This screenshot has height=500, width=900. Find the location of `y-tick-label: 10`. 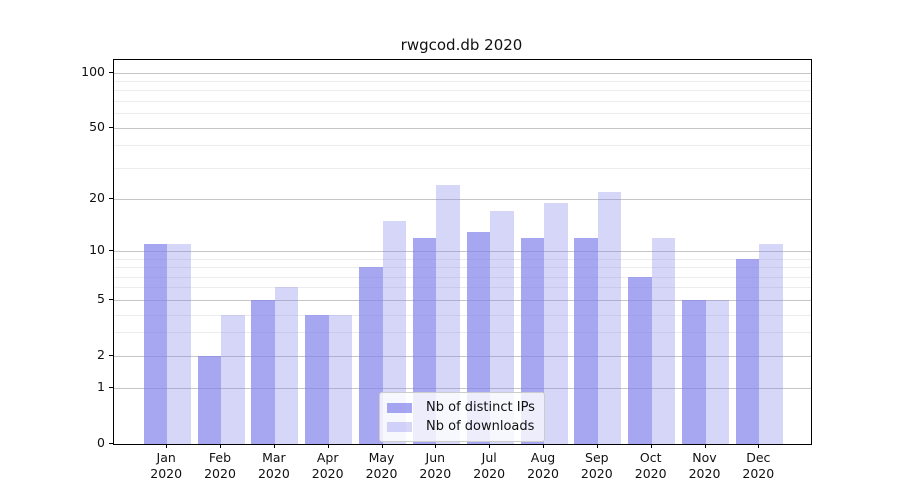

y-tick-label: 10 is located at coordinates (97, 249).